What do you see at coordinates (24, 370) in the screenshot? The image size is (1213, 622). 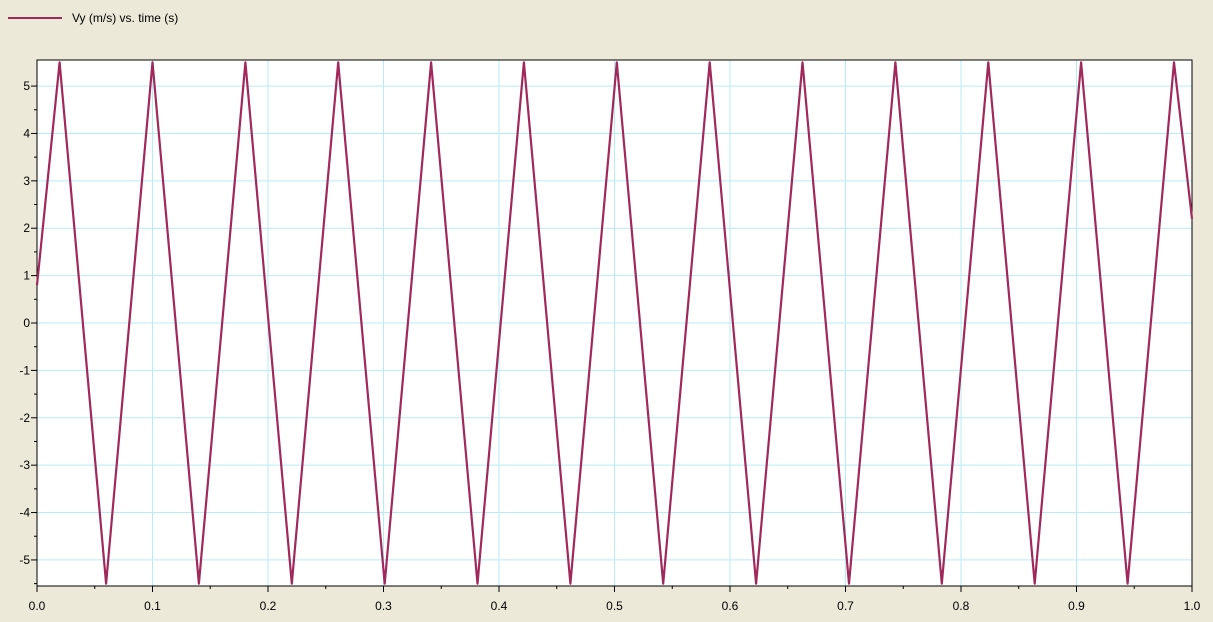 I see `y-tick-label: -1` at bounding box center [24, 370].